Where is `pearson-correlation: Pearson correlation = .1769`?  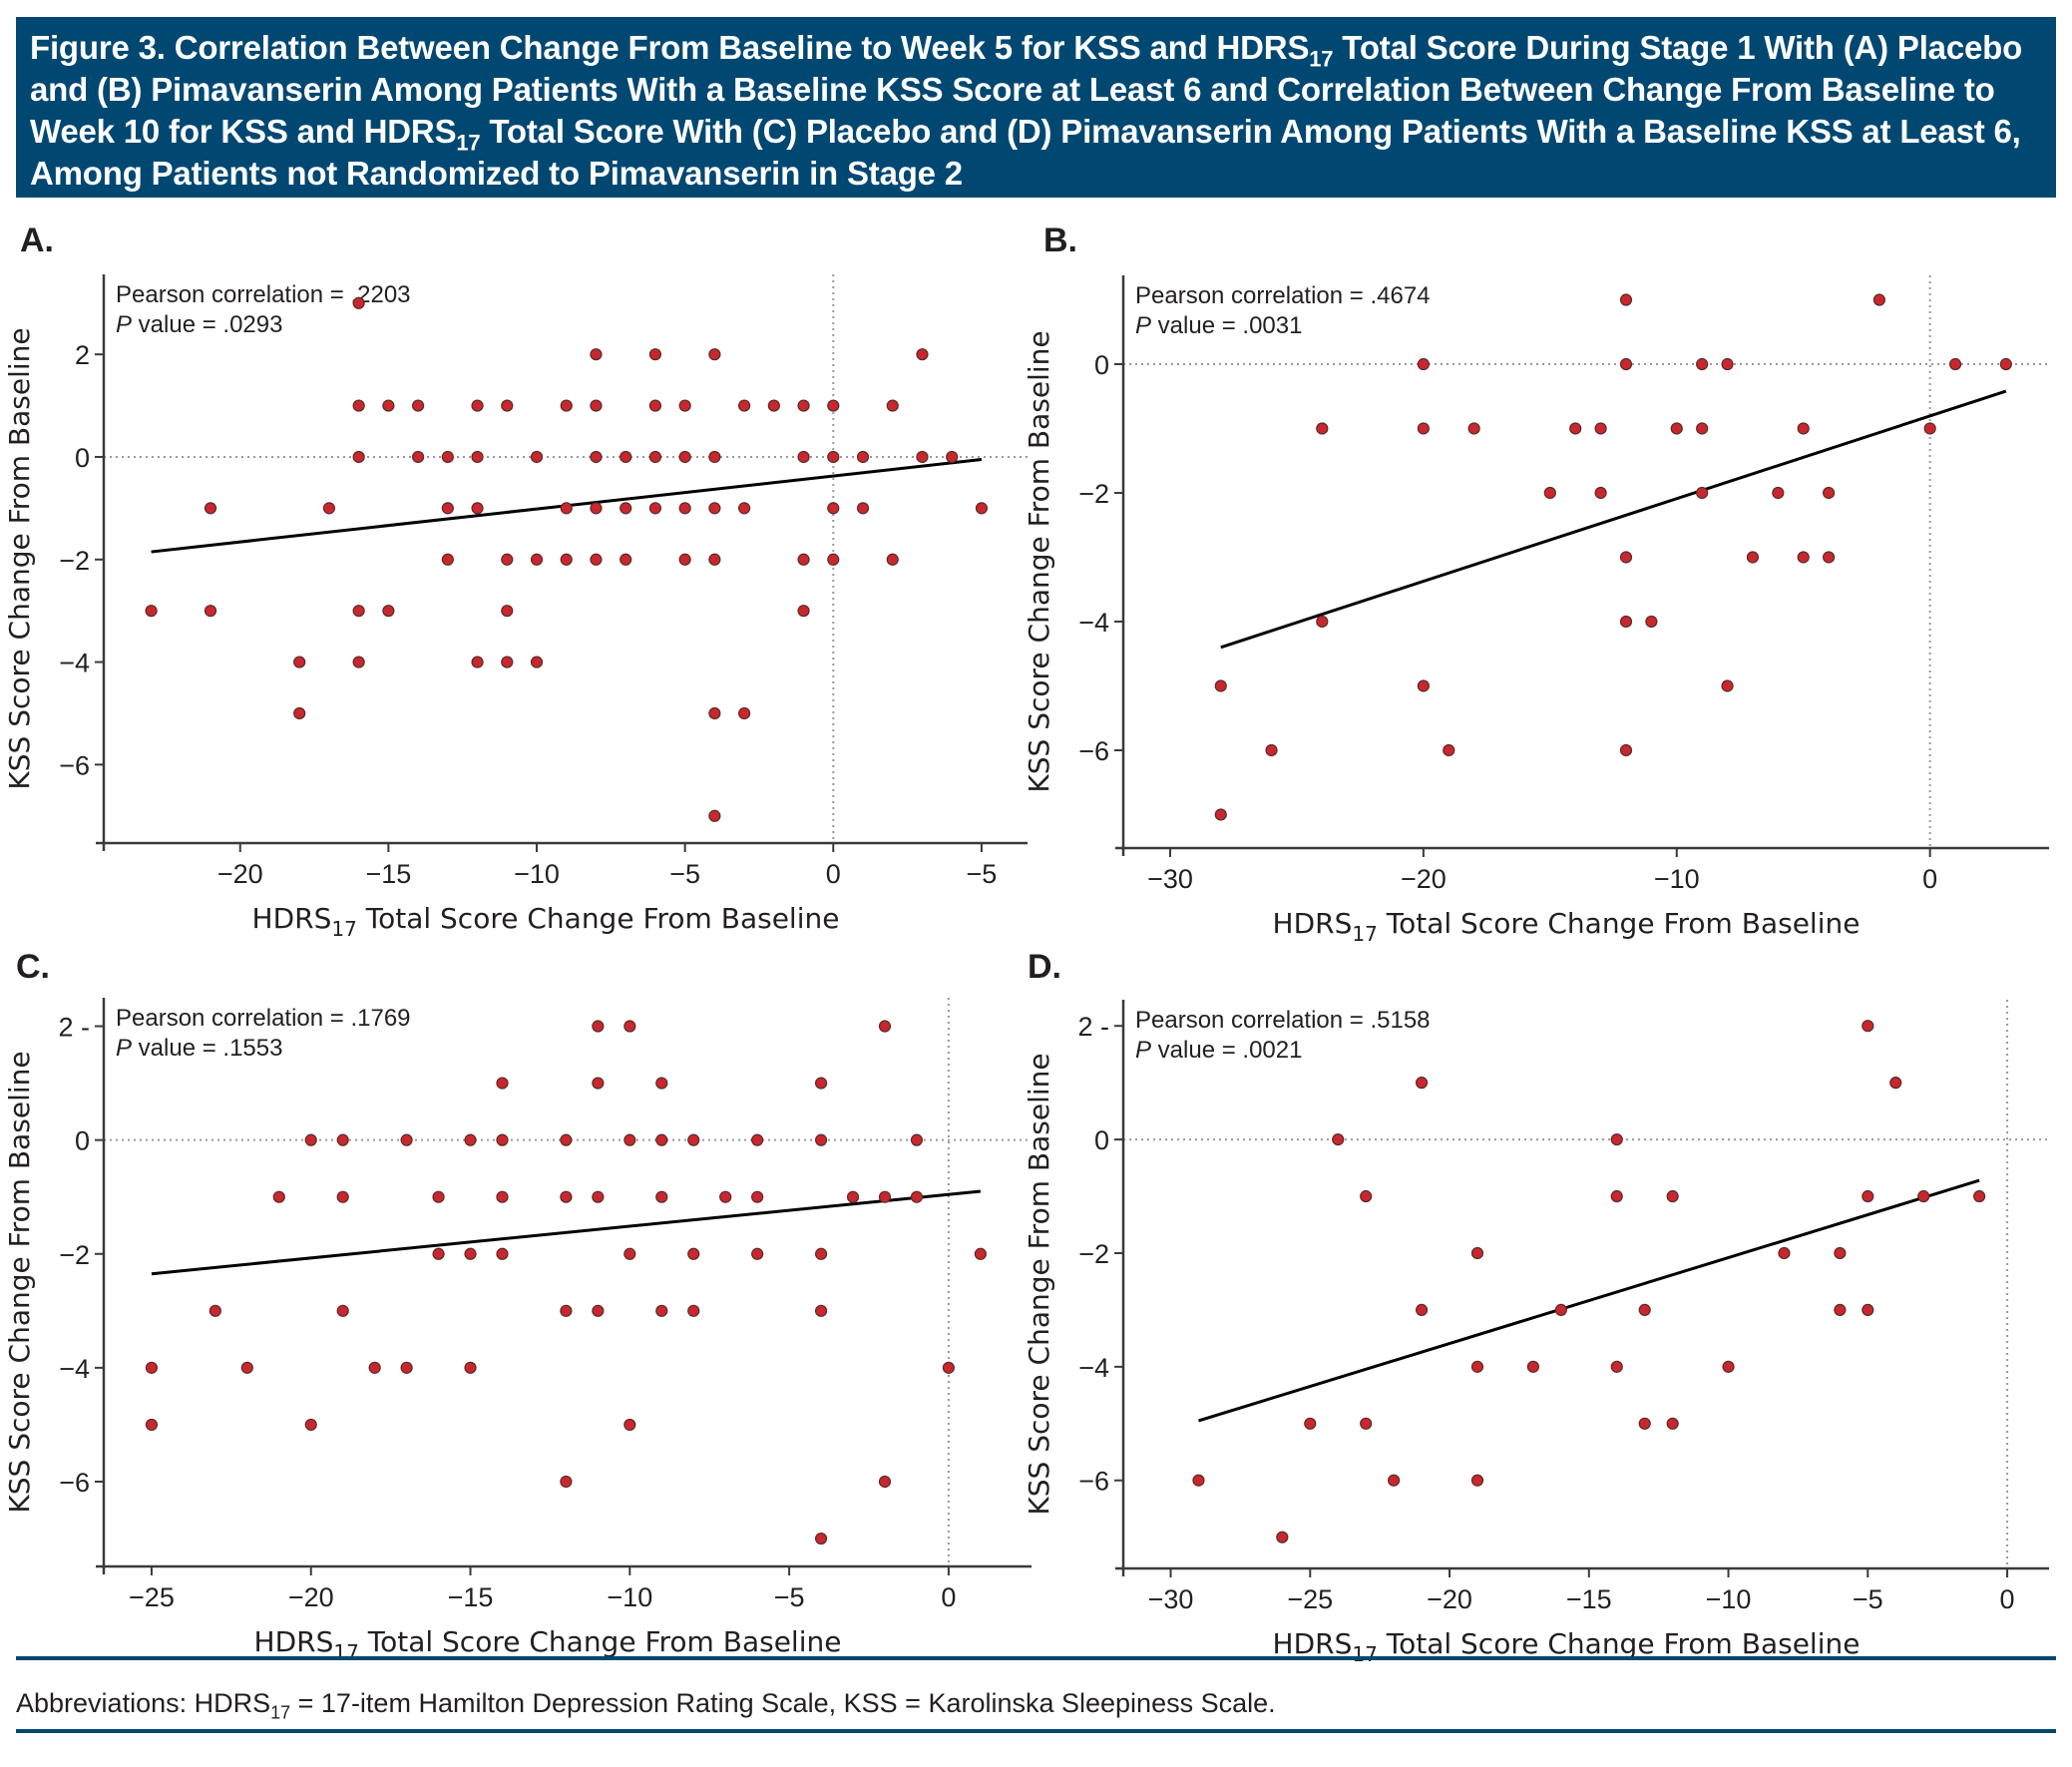
pearson-correlation: Pearson correlation = .1769 is located at coordinates (263, 1018).